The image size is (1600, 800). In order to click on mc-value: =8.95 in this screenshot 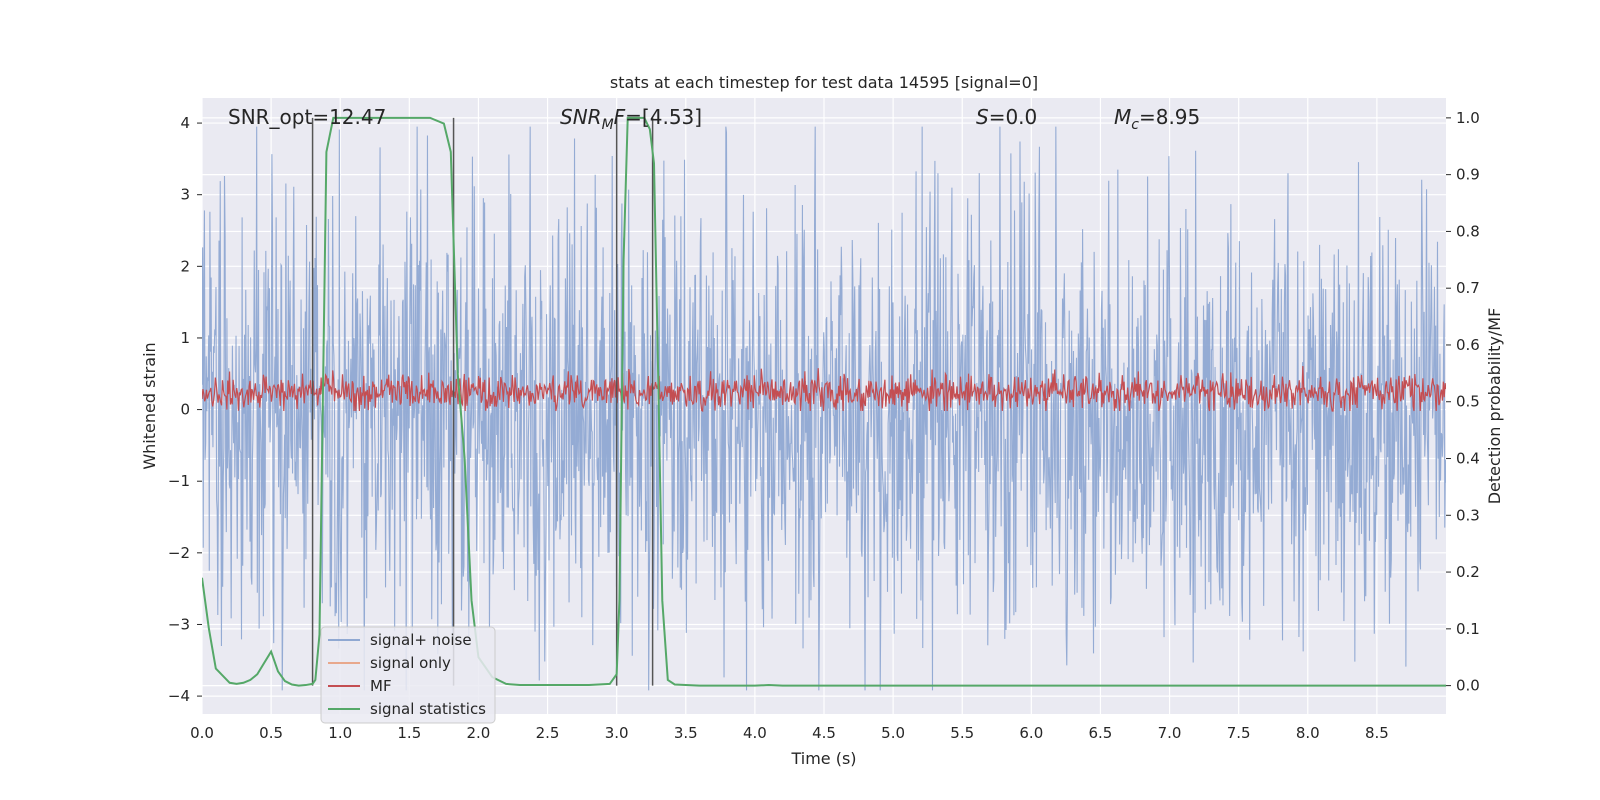, I will do `click(1169, 117)`.